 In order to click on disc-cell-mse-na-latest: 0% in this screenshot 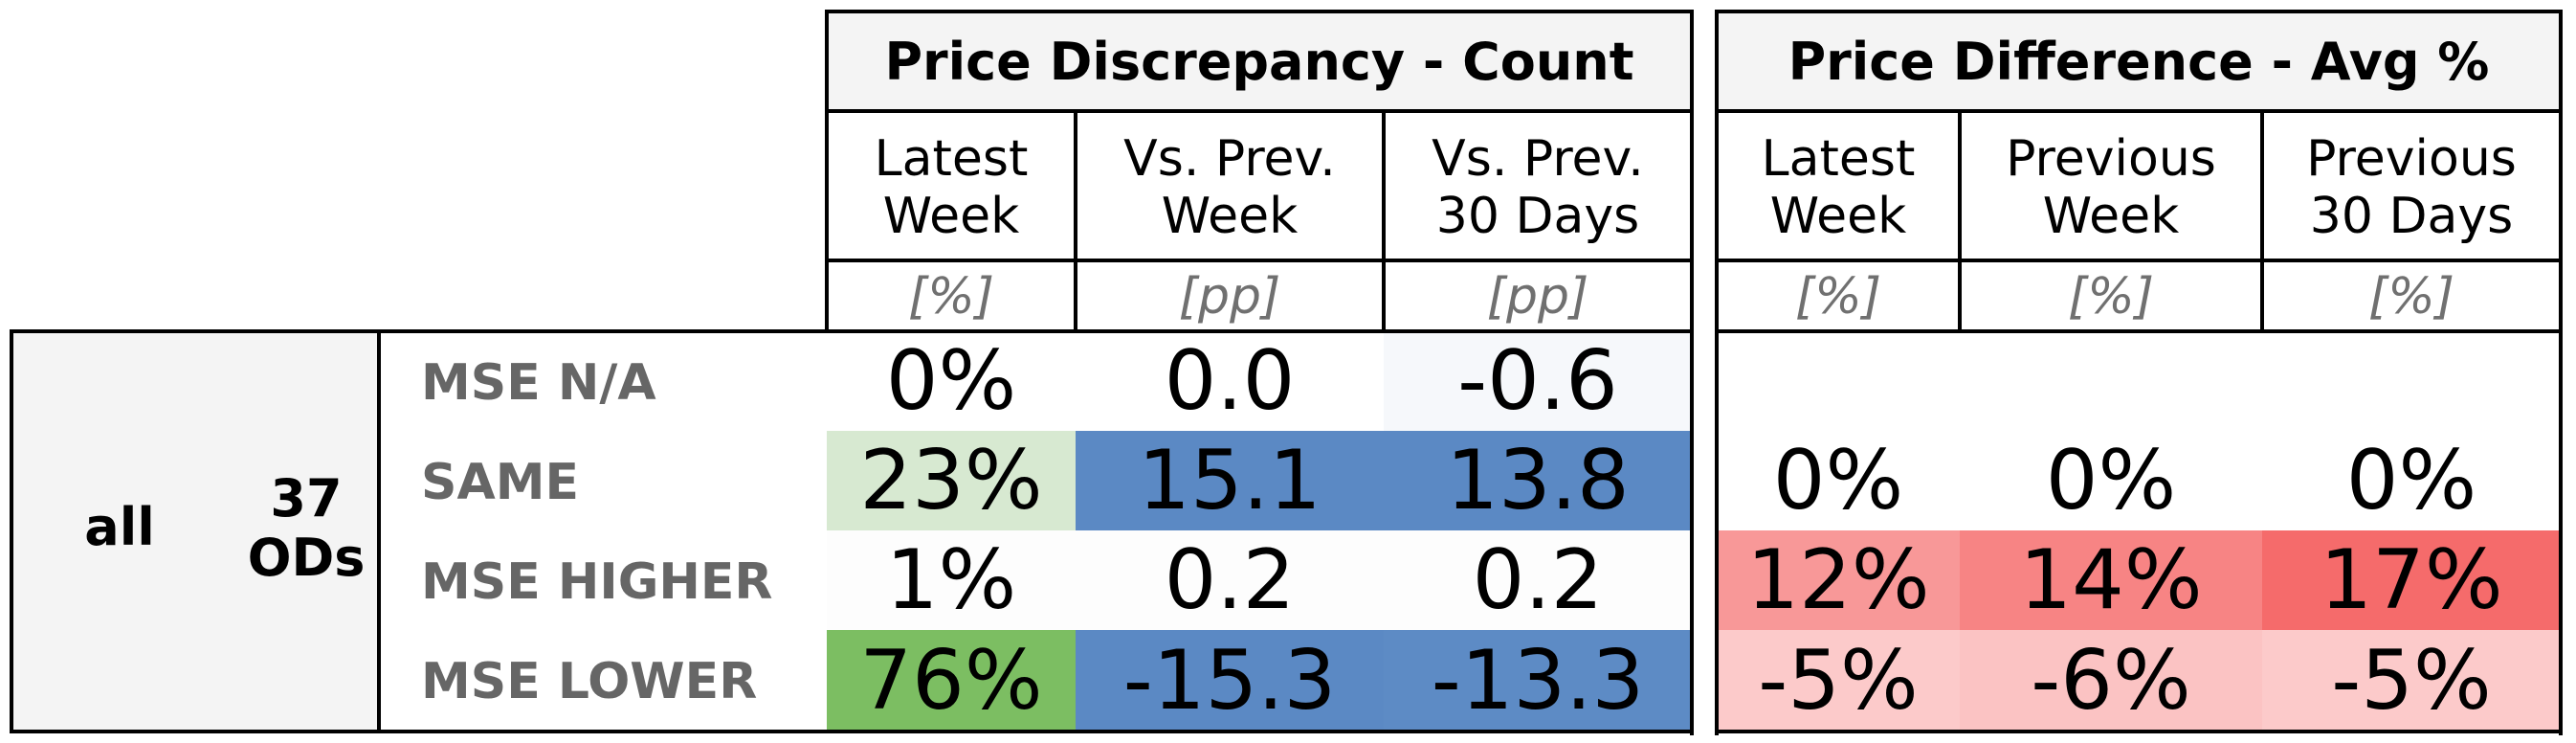, I will do `click(951, 381)`.